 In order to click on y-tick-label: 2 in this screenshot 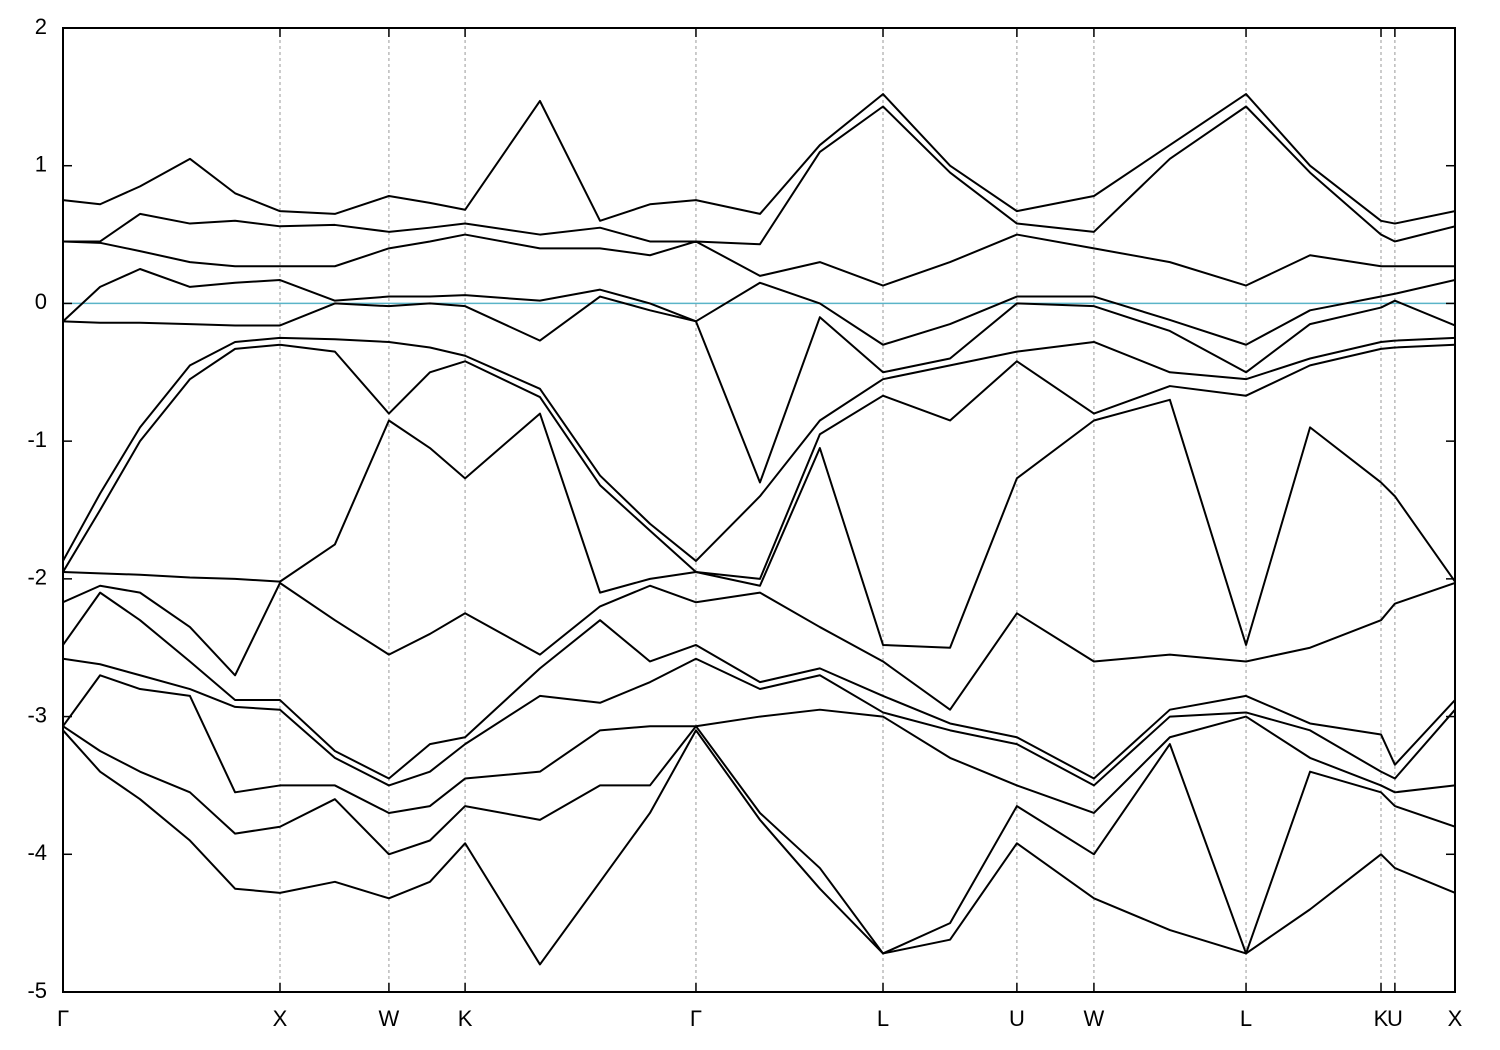, I will do `click(41, 26)`.